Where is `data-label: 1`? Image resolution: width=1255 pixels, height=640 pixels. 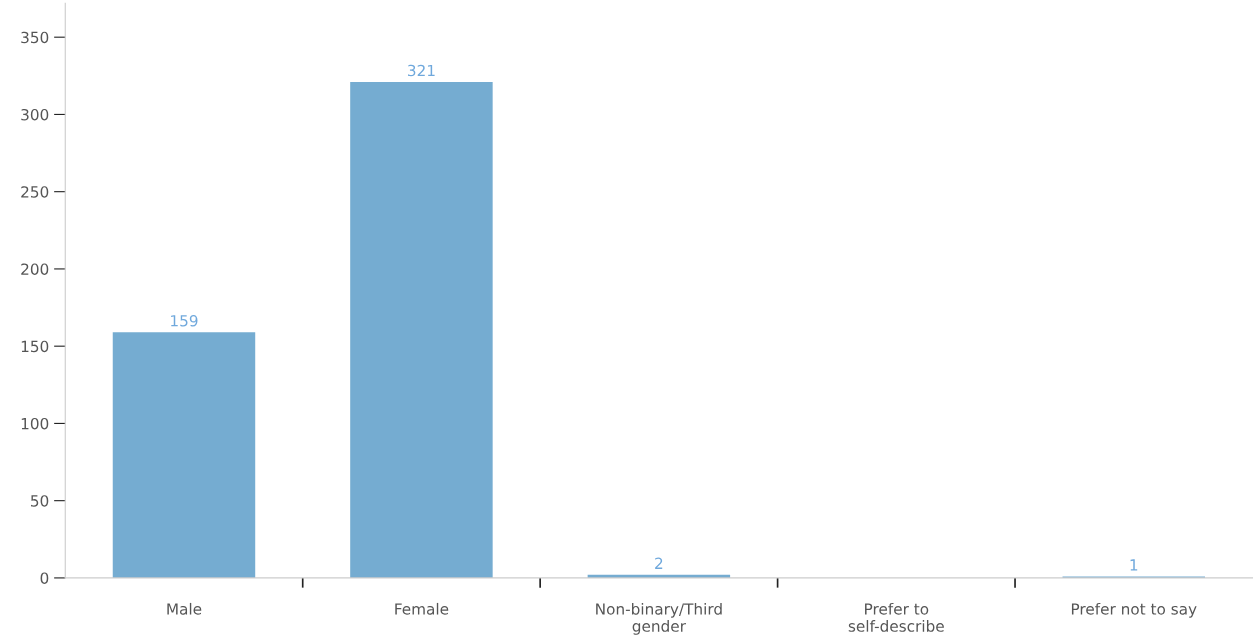 data-label: 1 is located at coordinates (1134, 565).